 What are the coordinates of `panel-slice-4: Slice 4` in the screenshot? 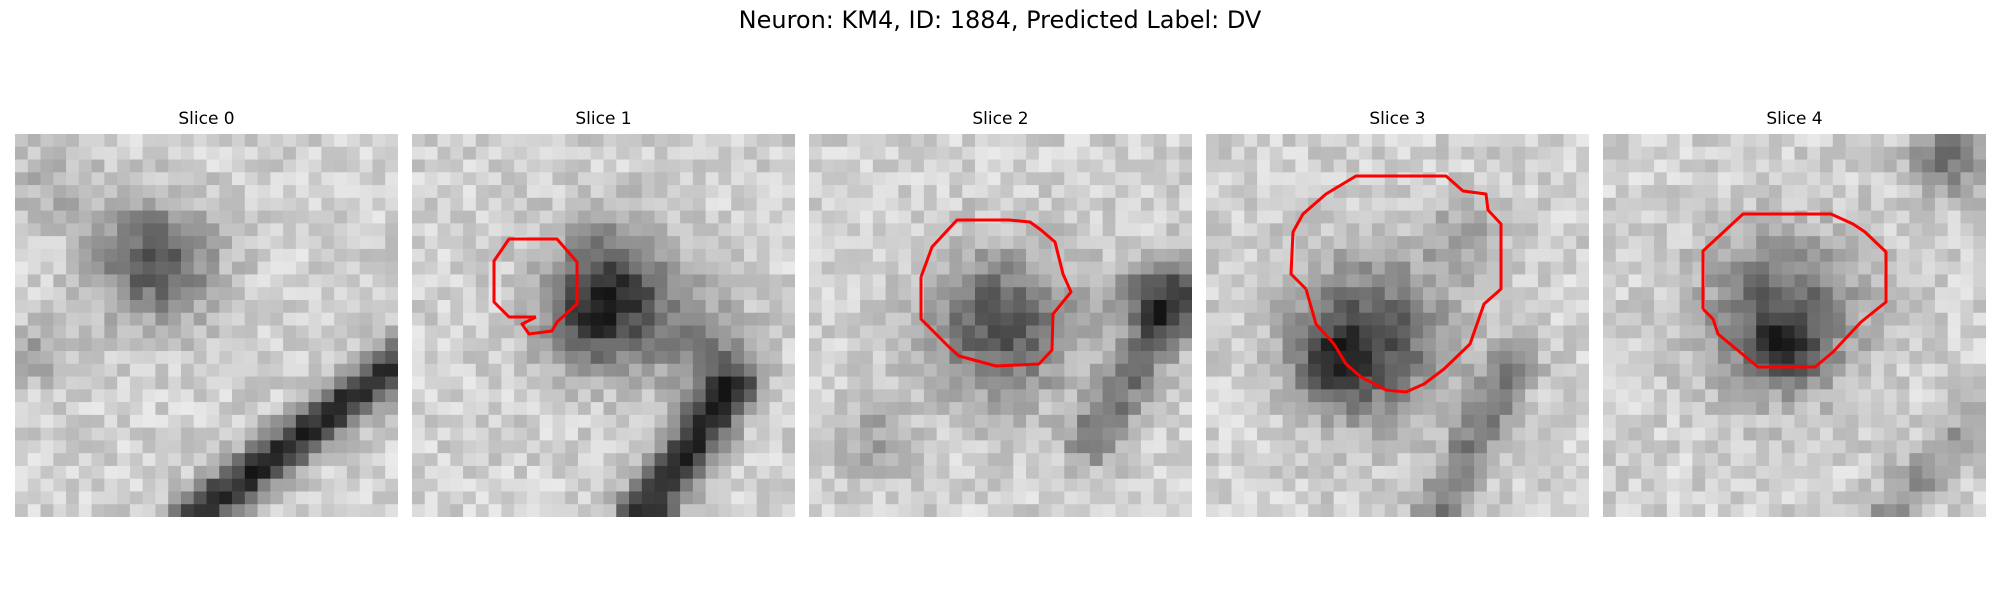 It's located at (1794, 312).